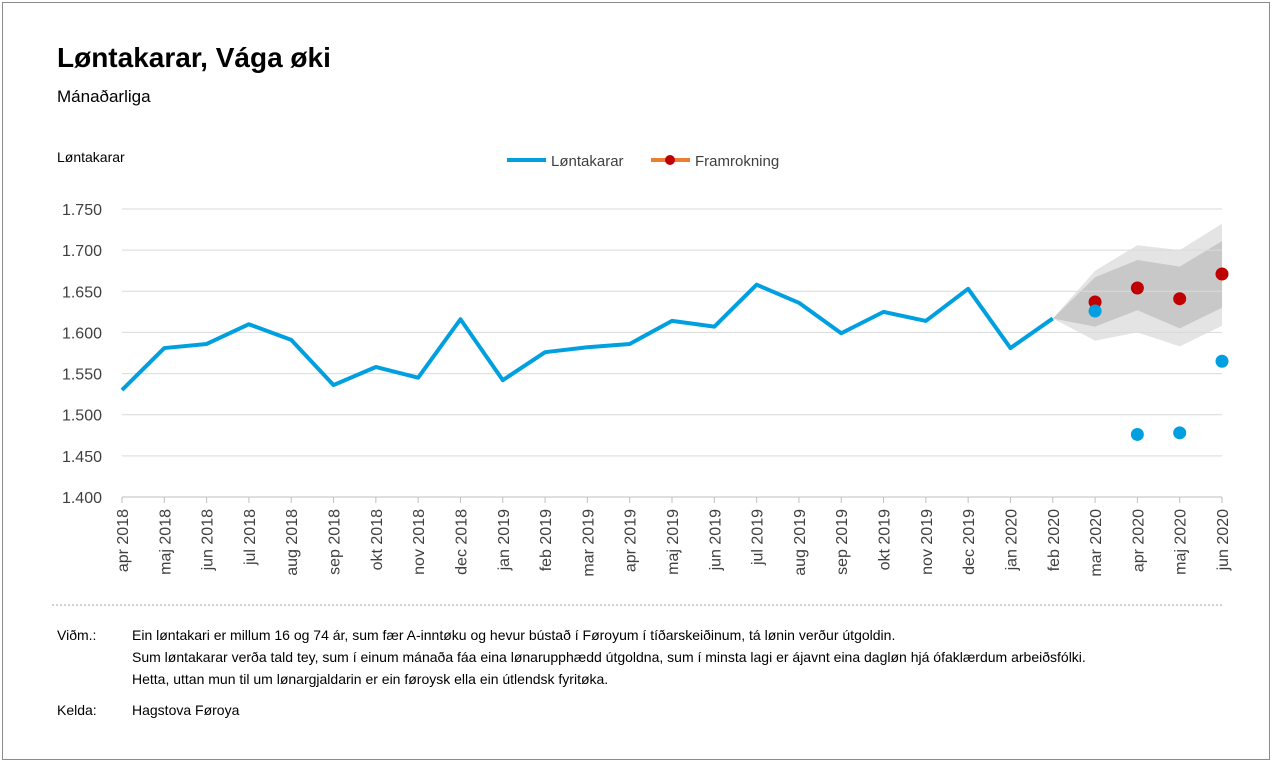  I want to click on x-tick-label: aug 2018, so click(292, 542).